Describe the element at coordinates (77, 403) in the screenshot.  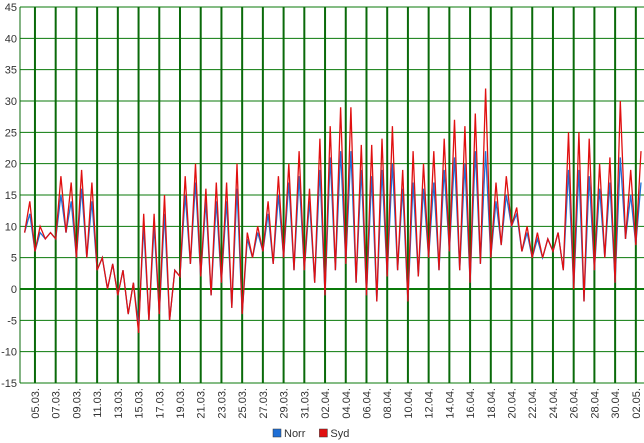
I see `x-tick-label: 09.03.` at that location.